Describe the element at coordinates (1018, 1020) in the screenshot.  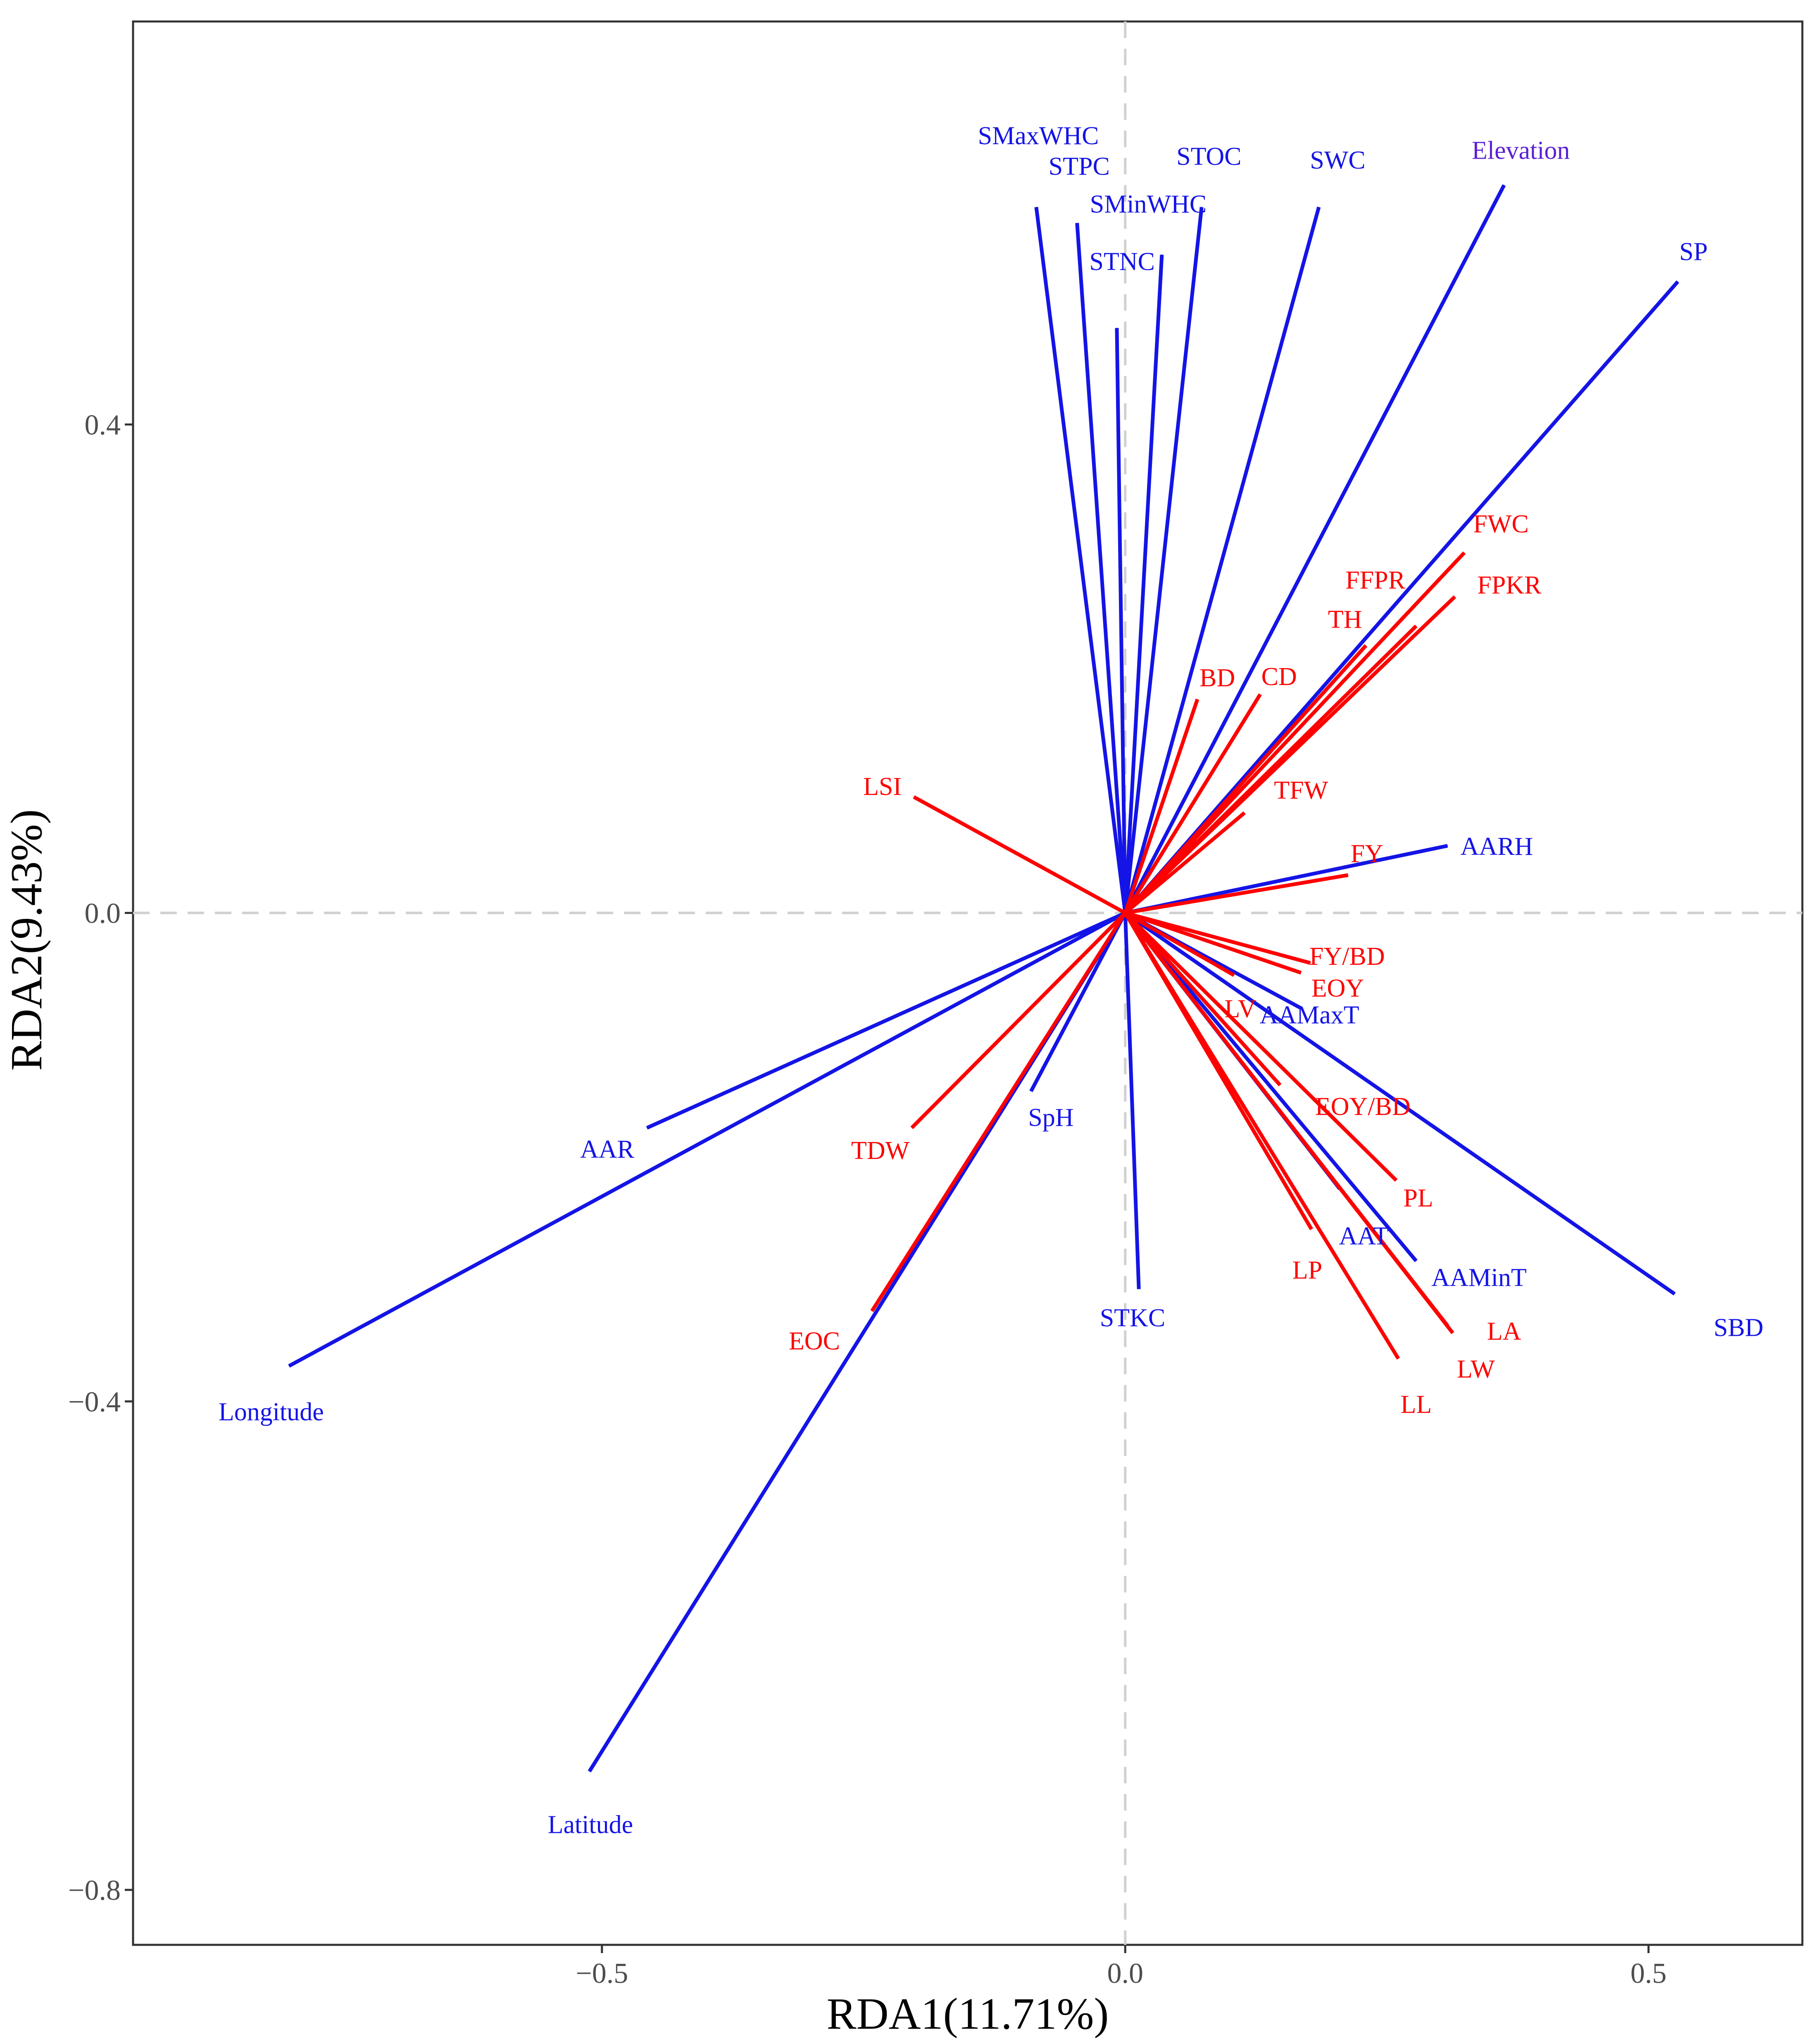
I see `vector-tdw` at that location.